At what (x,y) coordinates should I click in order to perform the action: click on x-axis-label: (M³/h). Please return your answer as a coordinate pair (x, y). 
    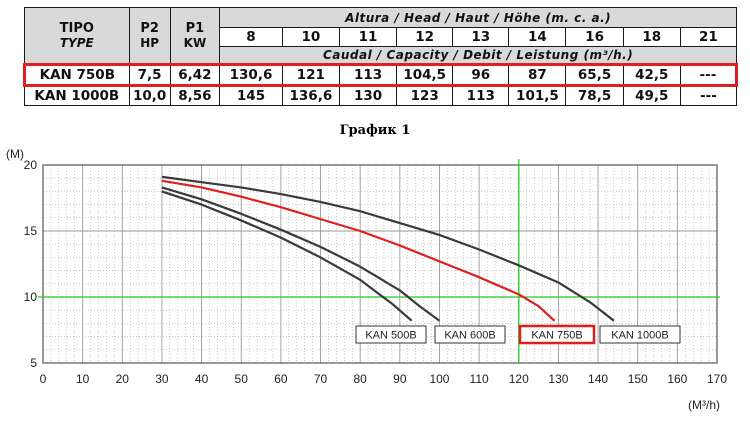
    Looking at the image, I should click on (704, 405).